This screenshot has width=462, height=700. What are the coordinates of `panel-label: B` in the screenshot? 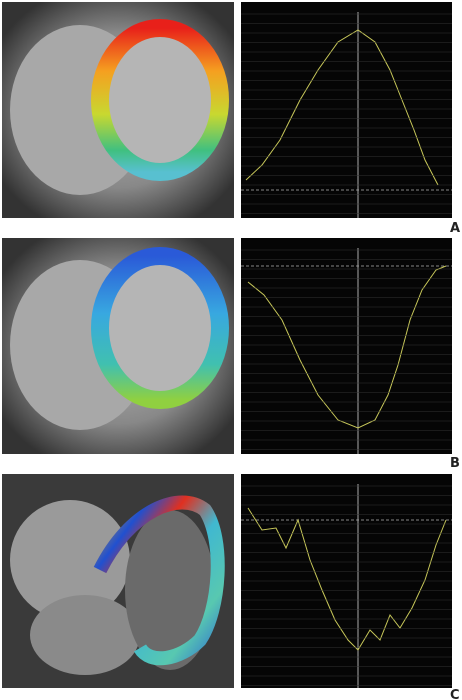 It's located at (455, 463).